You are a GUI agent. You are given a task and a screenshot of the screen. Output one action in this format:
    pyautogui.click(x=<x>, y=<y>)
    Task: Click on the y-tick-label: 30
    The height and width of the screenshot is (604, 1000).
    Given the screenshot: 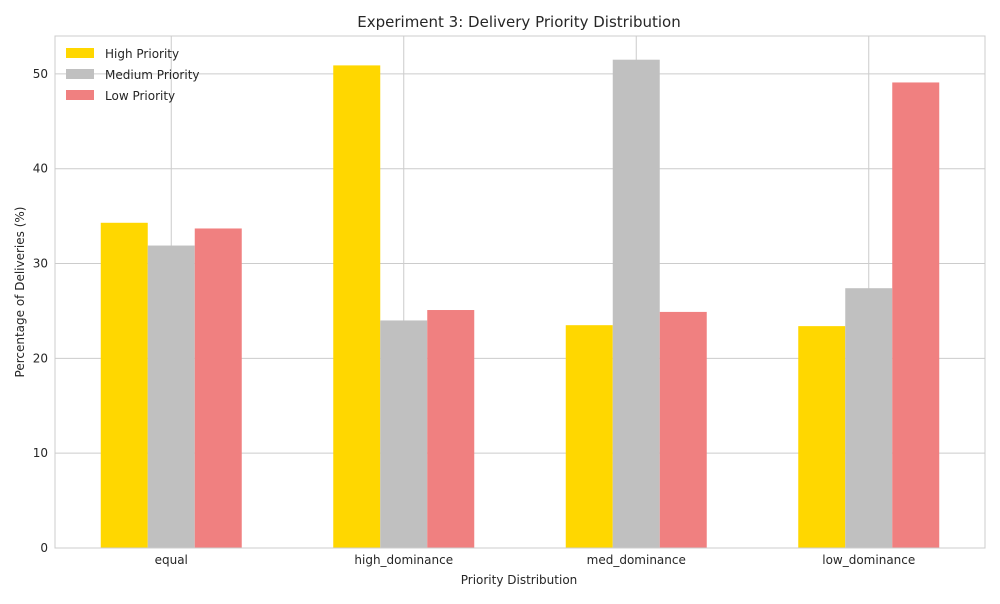 What is the action you would take?
    pyautogui.click(x=40, y=264)
    